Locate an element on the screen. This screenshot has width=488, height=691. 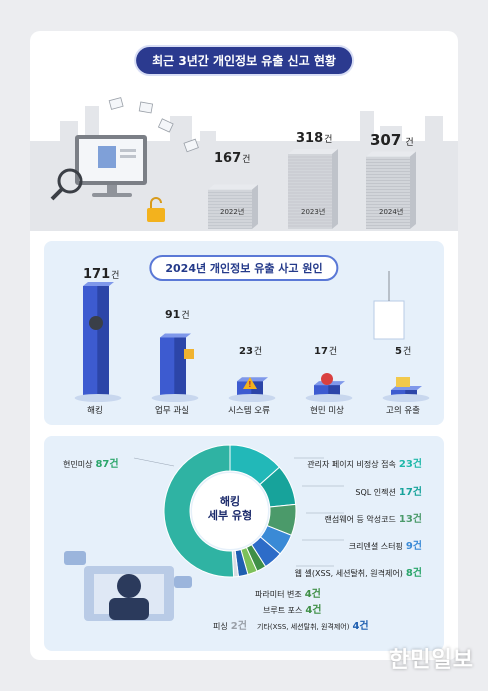
label-sql-injection: SQL 인젝션 17건 is located at coordinates (388, 492).